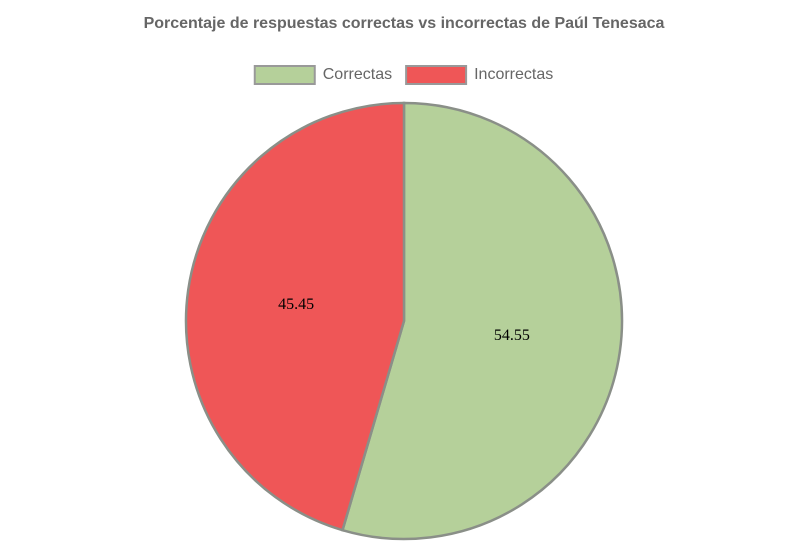 The width and height of the screenshot is (808, 543). What do you see at coordinates (512, 335) in the screenshot?
I see `data-label: 54.55` at bounding box center [512, 335].